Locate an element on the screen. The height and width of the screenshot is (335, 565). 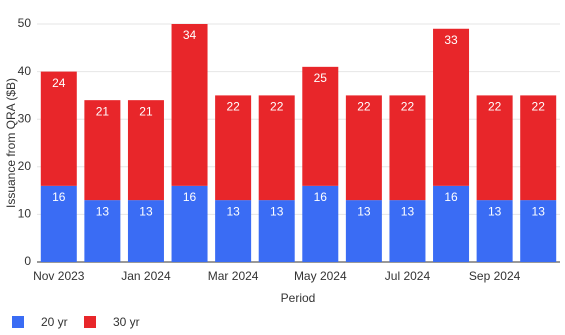
x-axis-title: Period is located at coordinates (298, 298).